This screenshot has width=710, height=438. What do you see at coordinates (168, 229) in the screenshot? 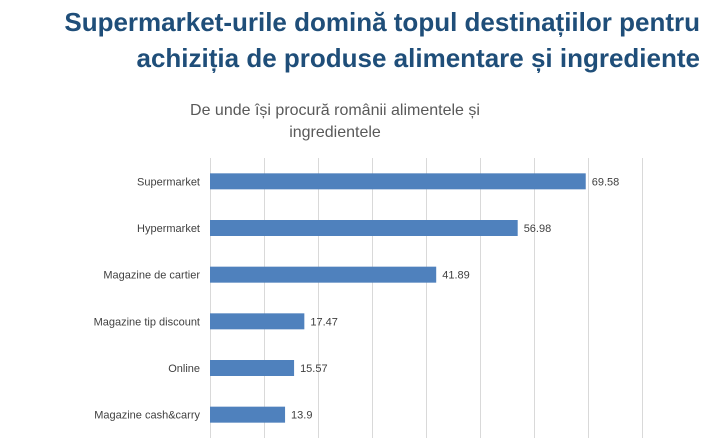
I see `category-label-hypermarket: Hypermarket` at bounding box center [168, 229].